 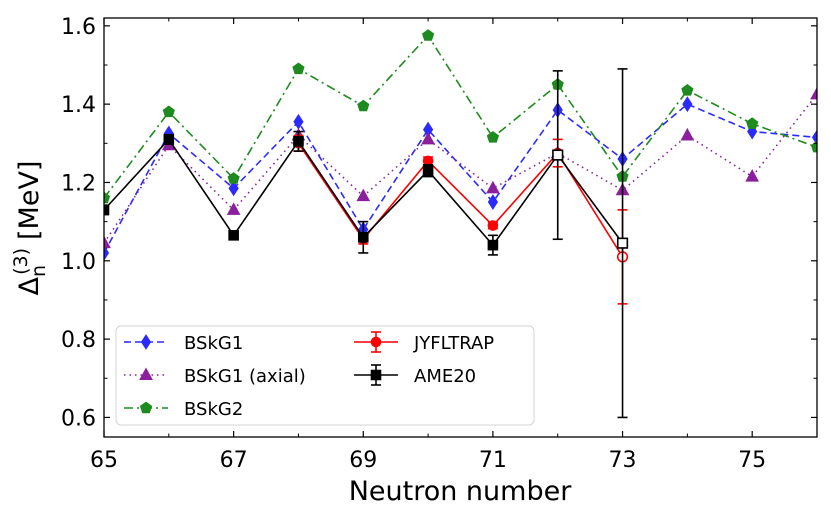 I want to click on legend-marker-jyfltrap, so click(x=376, y=342).